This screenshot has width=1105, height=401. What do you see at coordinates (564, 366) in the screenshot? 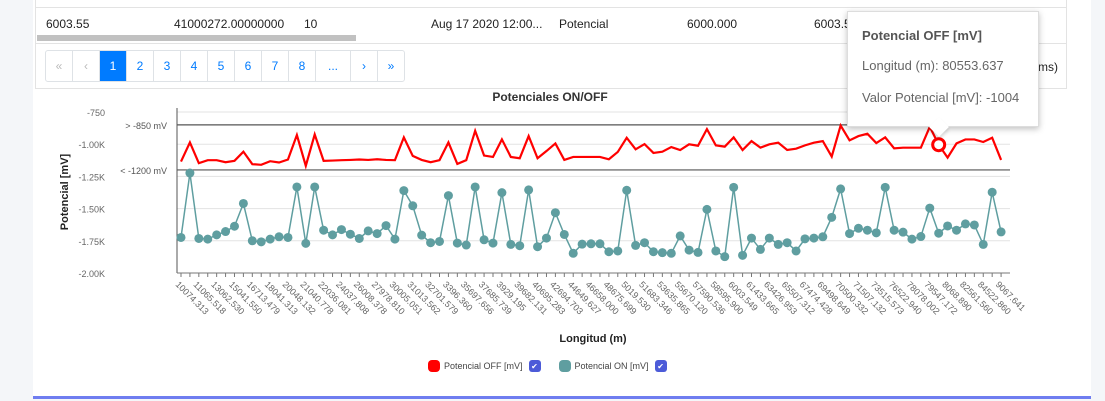
I see `legend-swatch-on` at bounding box center [564, 366].